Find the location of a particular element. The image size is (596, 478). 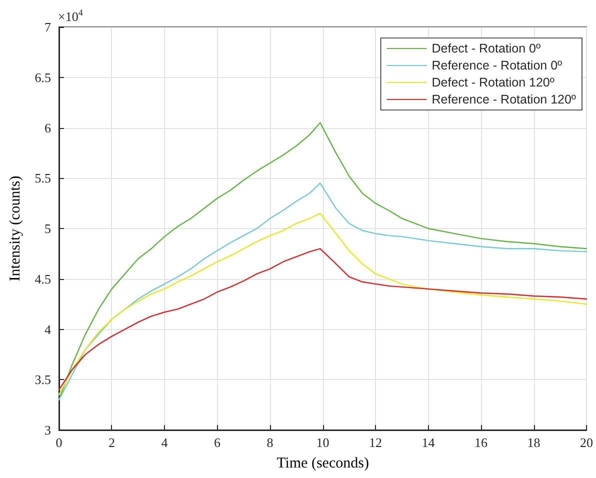

y-tick-label: 5.5 is located at coordinates (42, 178).